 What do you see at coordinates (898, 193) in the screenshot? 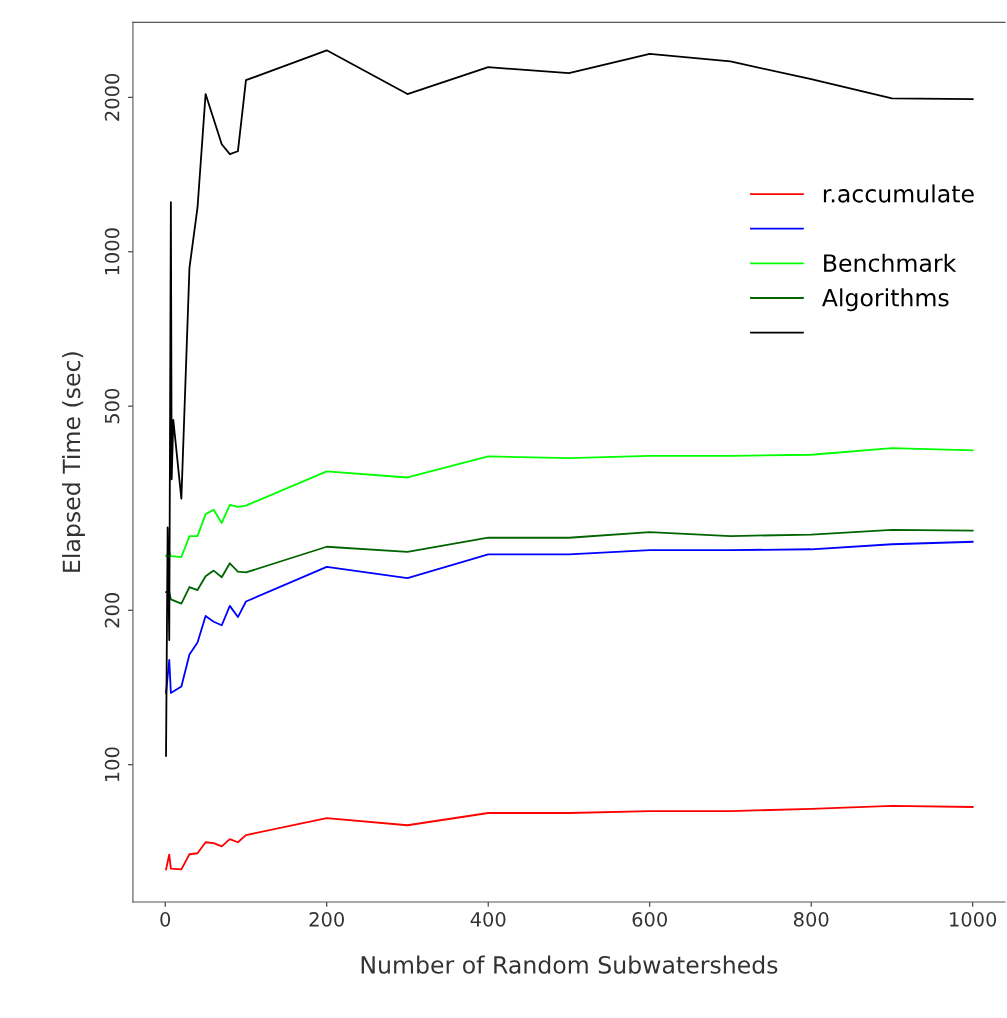
I see `legend-label: r.accumulate` at bounding box center [898, 193].